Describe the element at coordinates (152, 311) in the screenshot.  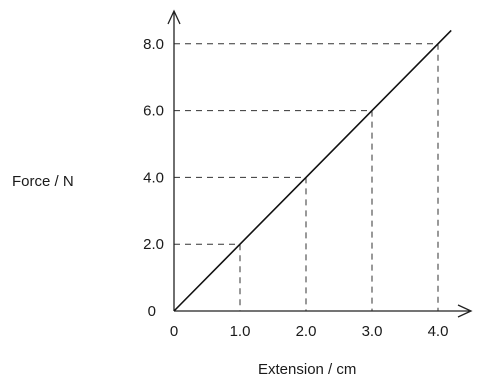
I see `y-tick-label: 0` at that location.